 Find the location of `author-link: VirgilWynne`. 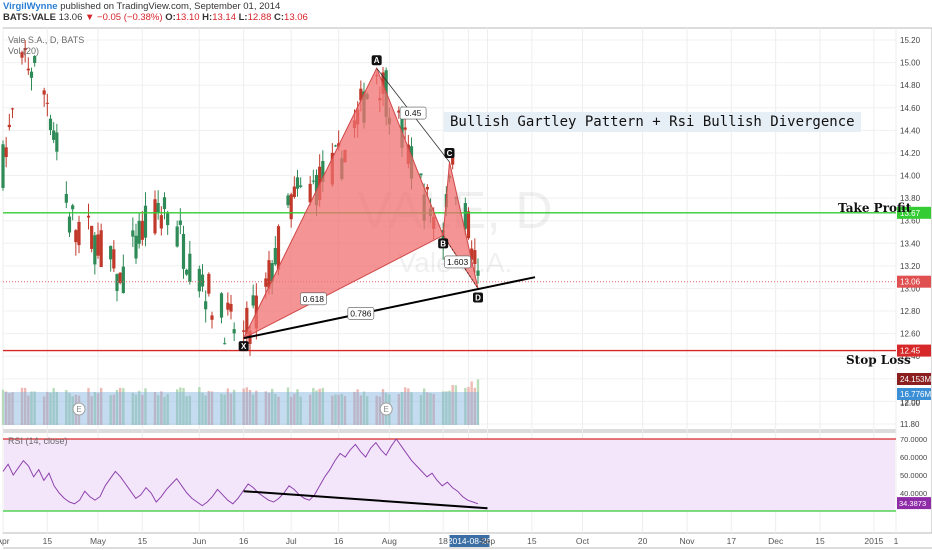

author-link: VirgilWynne is located at coordinates (30, 6).